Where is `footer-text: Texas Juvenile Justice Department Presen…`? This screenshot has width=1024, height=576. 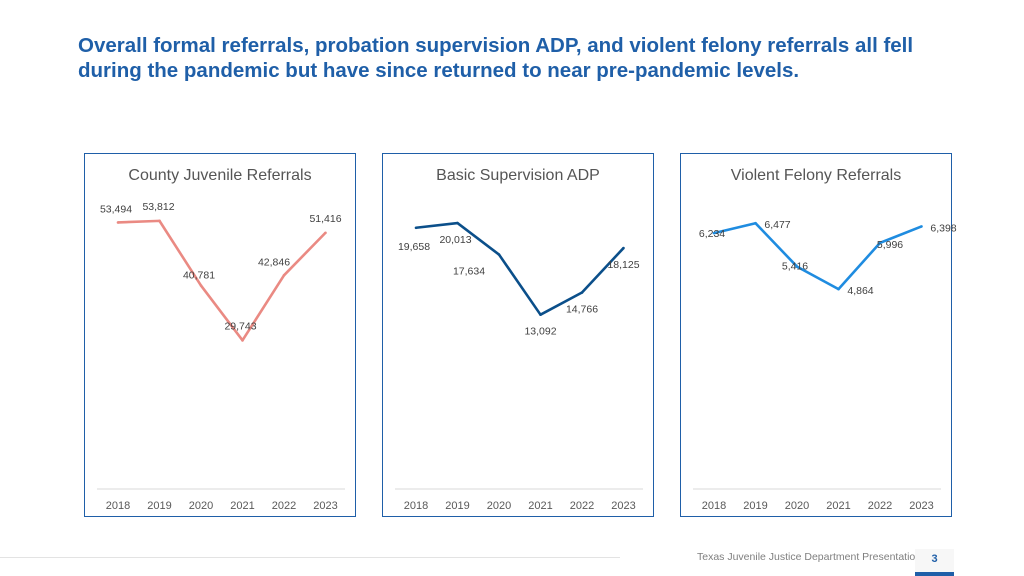
footer-text: Texas Juvenile Justice Department Presen… is located at coordinates (809, 557).